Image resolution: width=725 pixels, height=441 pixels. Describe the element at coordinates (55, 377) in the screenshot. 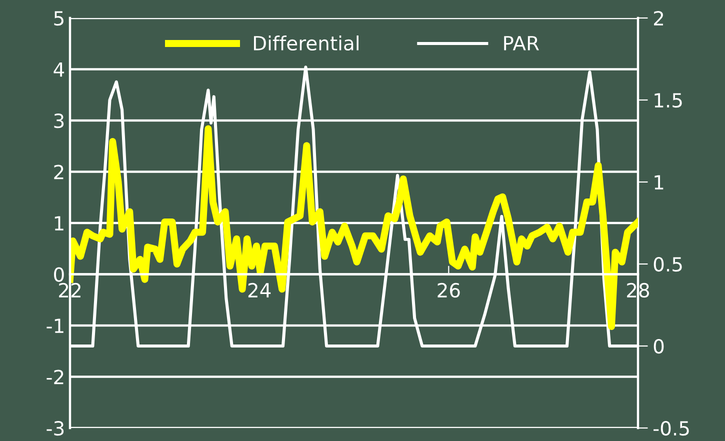

I see `y-tick-label: -2` at that location.